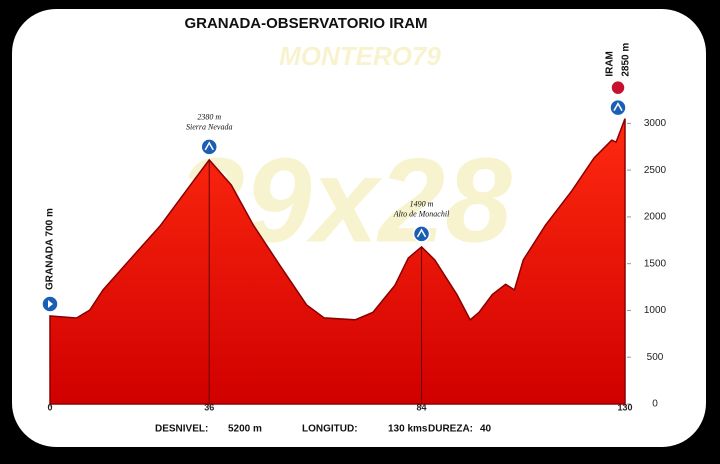 The height and width of the screenshot is (464, 720). Describe the element at coordinates (330, 429) in the screenshot. I see `footer-label: LONGITUD:` at that location.